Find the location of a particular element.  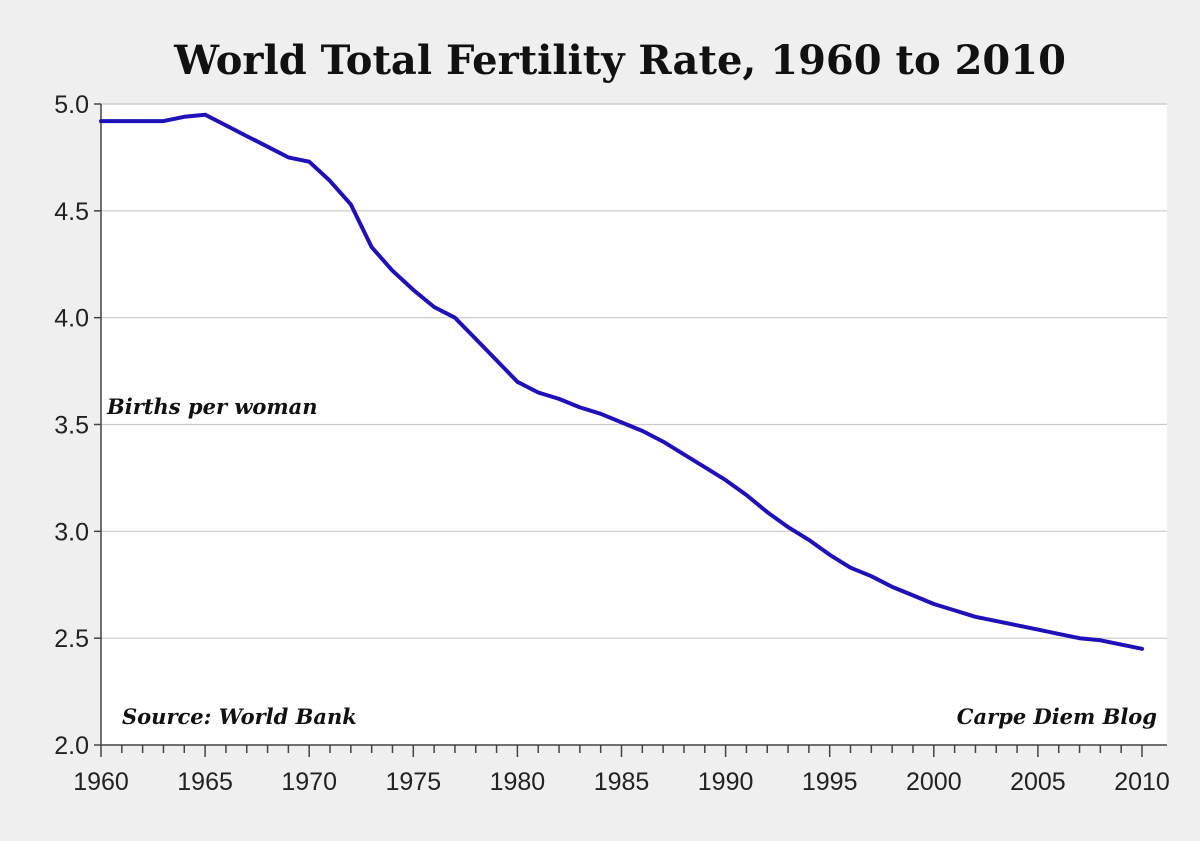

x-tick-label: 1970 is located at coordinates (309, 782).